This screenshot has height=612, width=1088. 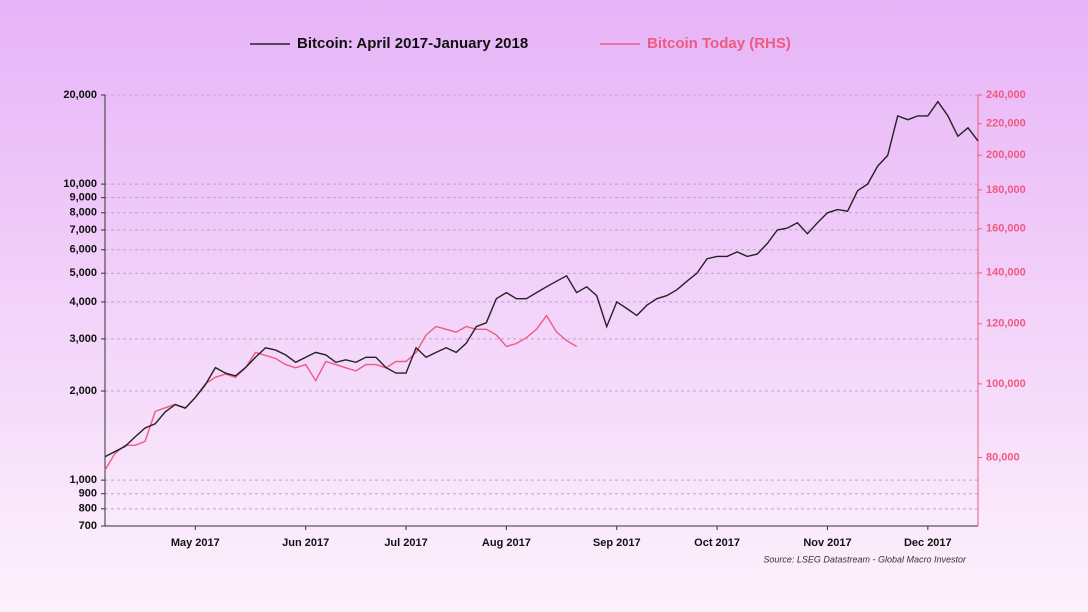 I want to click on y2-tick-label: 160,000, so click(x=1006, y=229).